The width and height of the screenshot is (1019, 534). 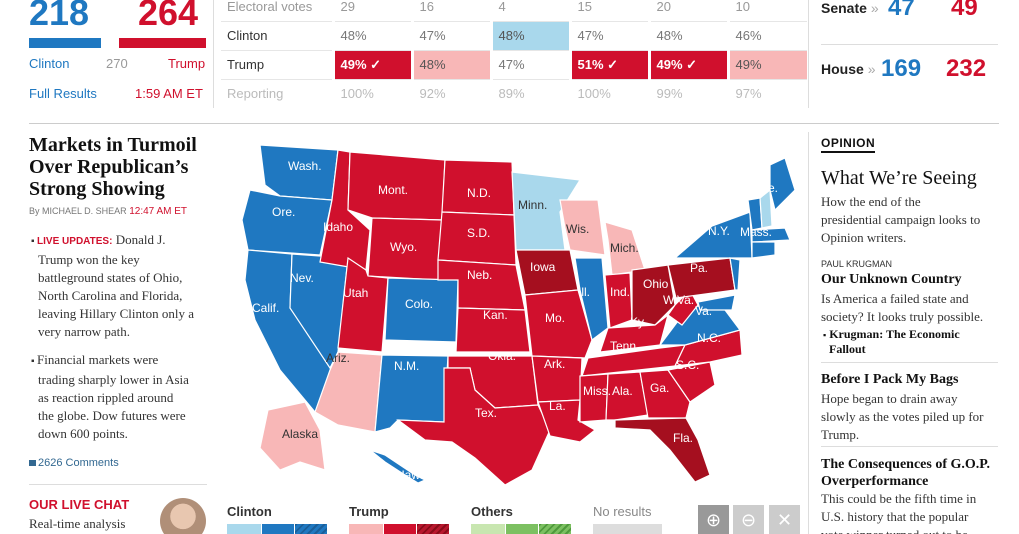 What do you see at coordinates (634, 333) in the screenshot?
I see `state-ky` at bounding box center [634, 333].